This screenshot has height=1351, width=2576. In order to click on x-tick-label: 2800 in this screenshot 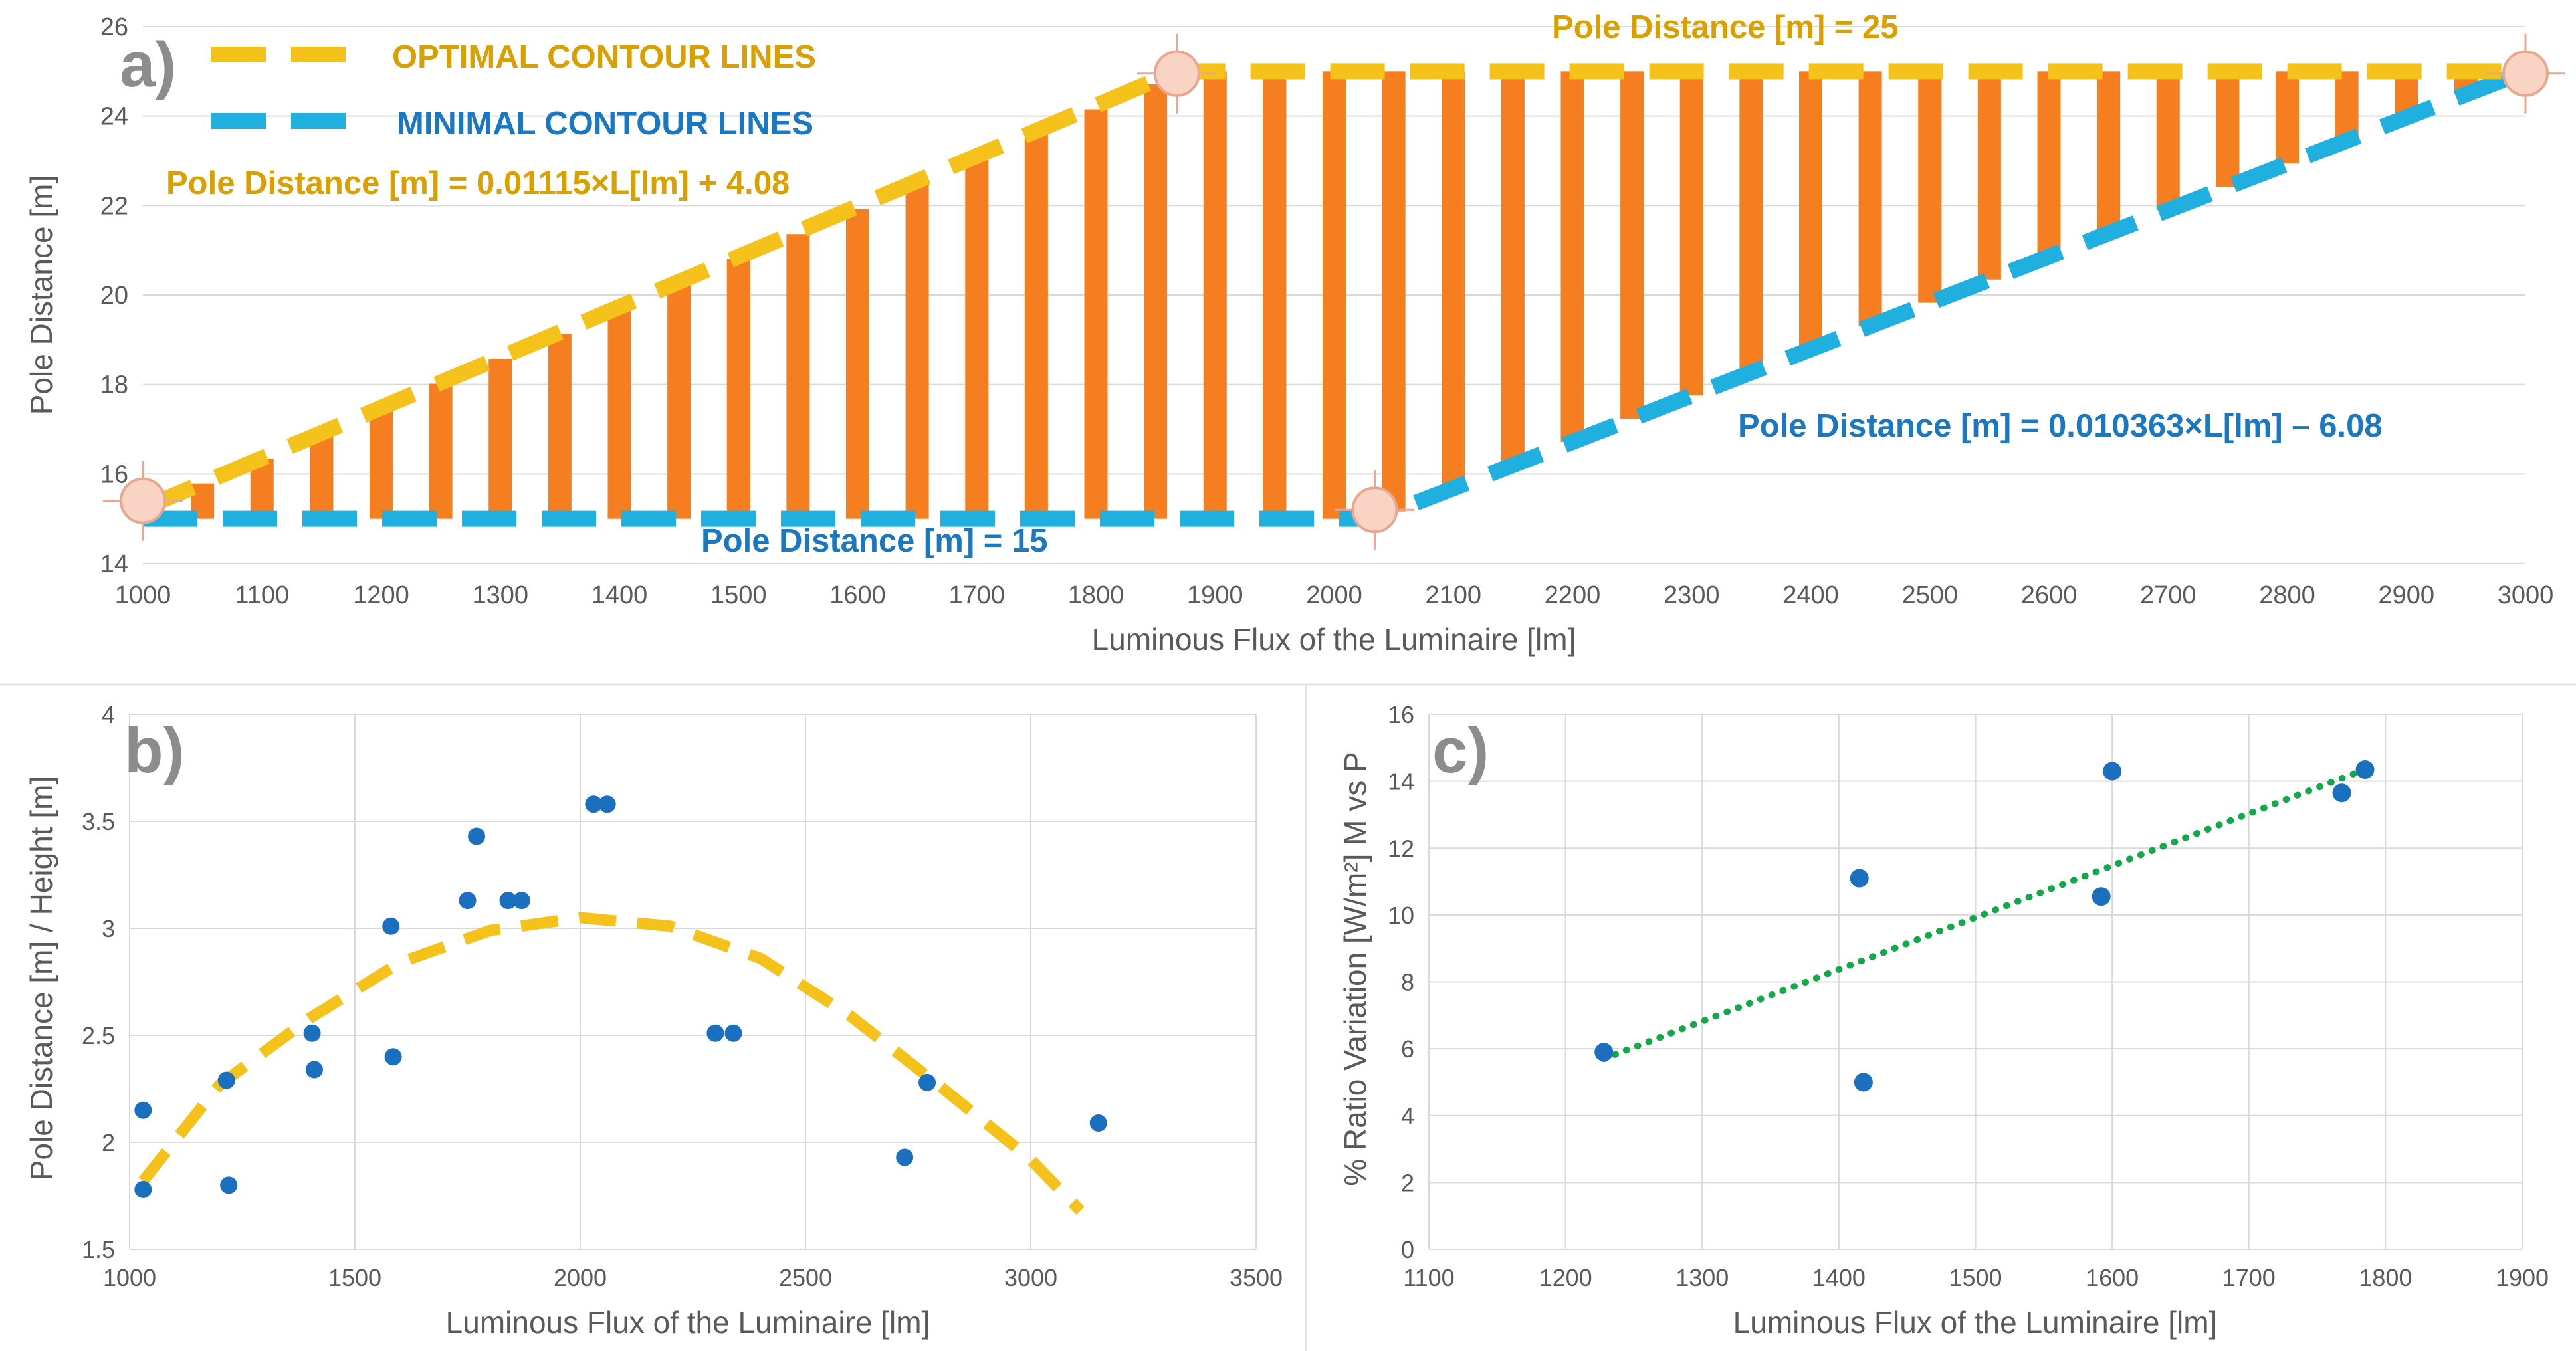, I will do `click(2287, 595)`.